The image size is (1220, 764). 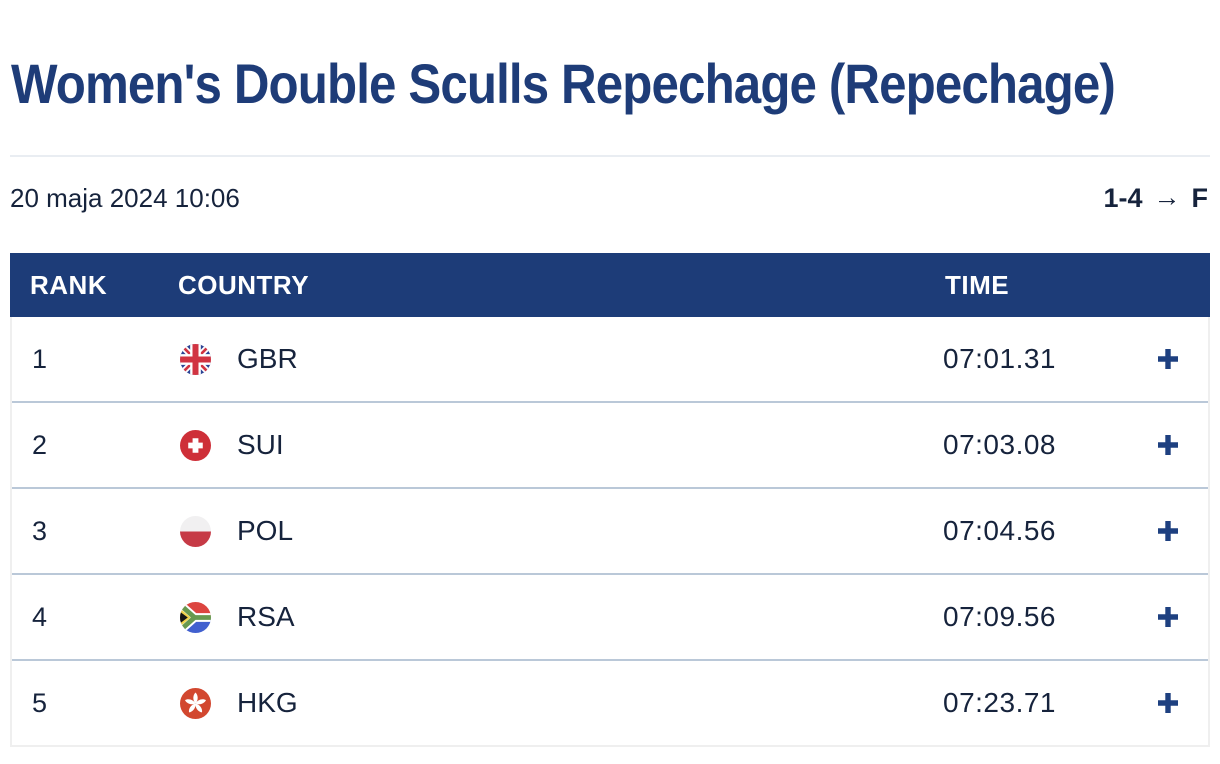 What do you see at coordinates (40, 444) in the screenshot?
I see `rank-cell: 2` at bounding box center [40, 444].